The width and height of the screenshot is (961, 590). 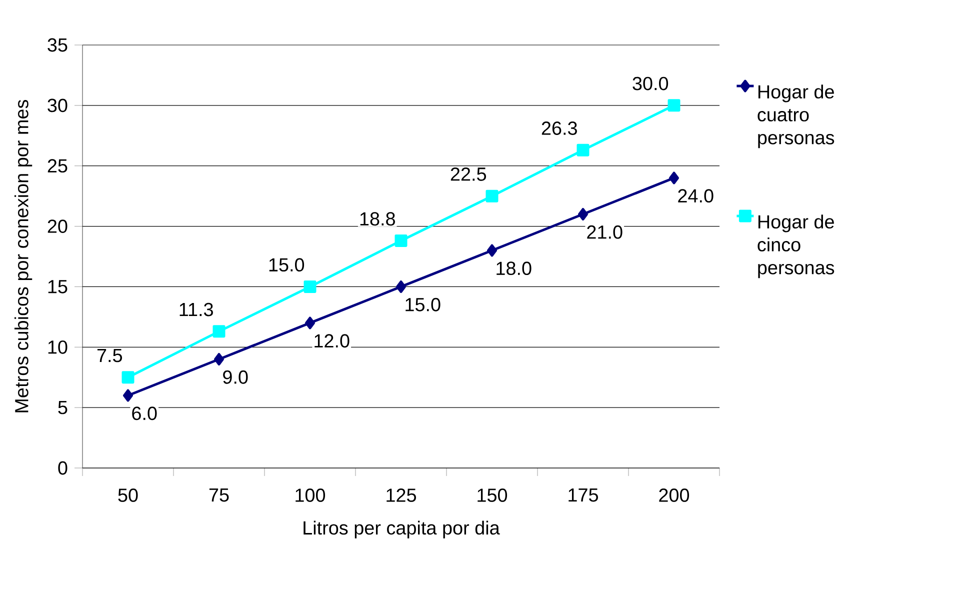 I want to click on data-label: 7.5, so click(x=109, y=355).